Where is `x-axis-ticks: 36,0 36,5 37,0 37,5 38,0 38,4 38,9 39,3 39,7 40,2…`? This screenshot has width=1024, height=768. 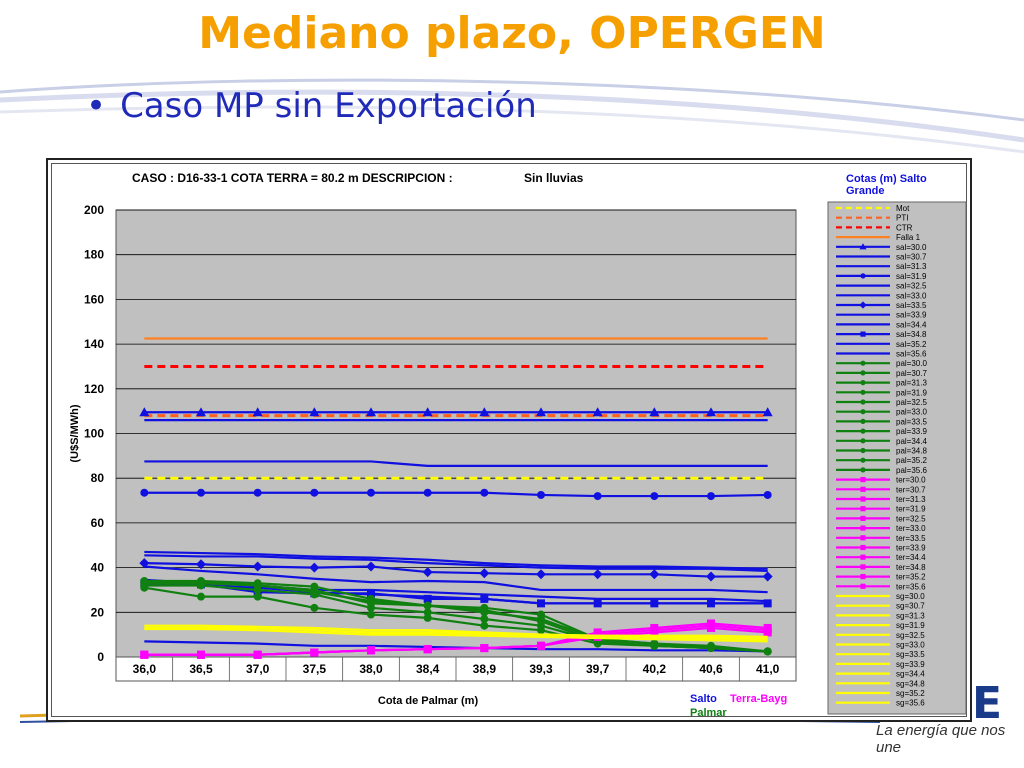
x-axis-ticks: 36,0 36,5 37,0 37,5 38,0 38,4 38,9 39,3 39,7 40,2… is located at coordinates (456, 669).